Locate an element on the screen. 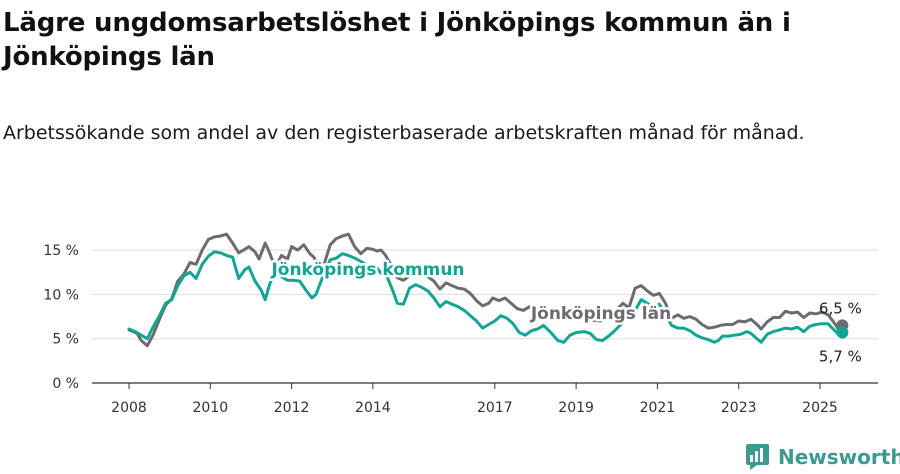 The height and width of the screenshot is (474, 900). x-tick-label: 2012 is located at coordinates (292, 408).